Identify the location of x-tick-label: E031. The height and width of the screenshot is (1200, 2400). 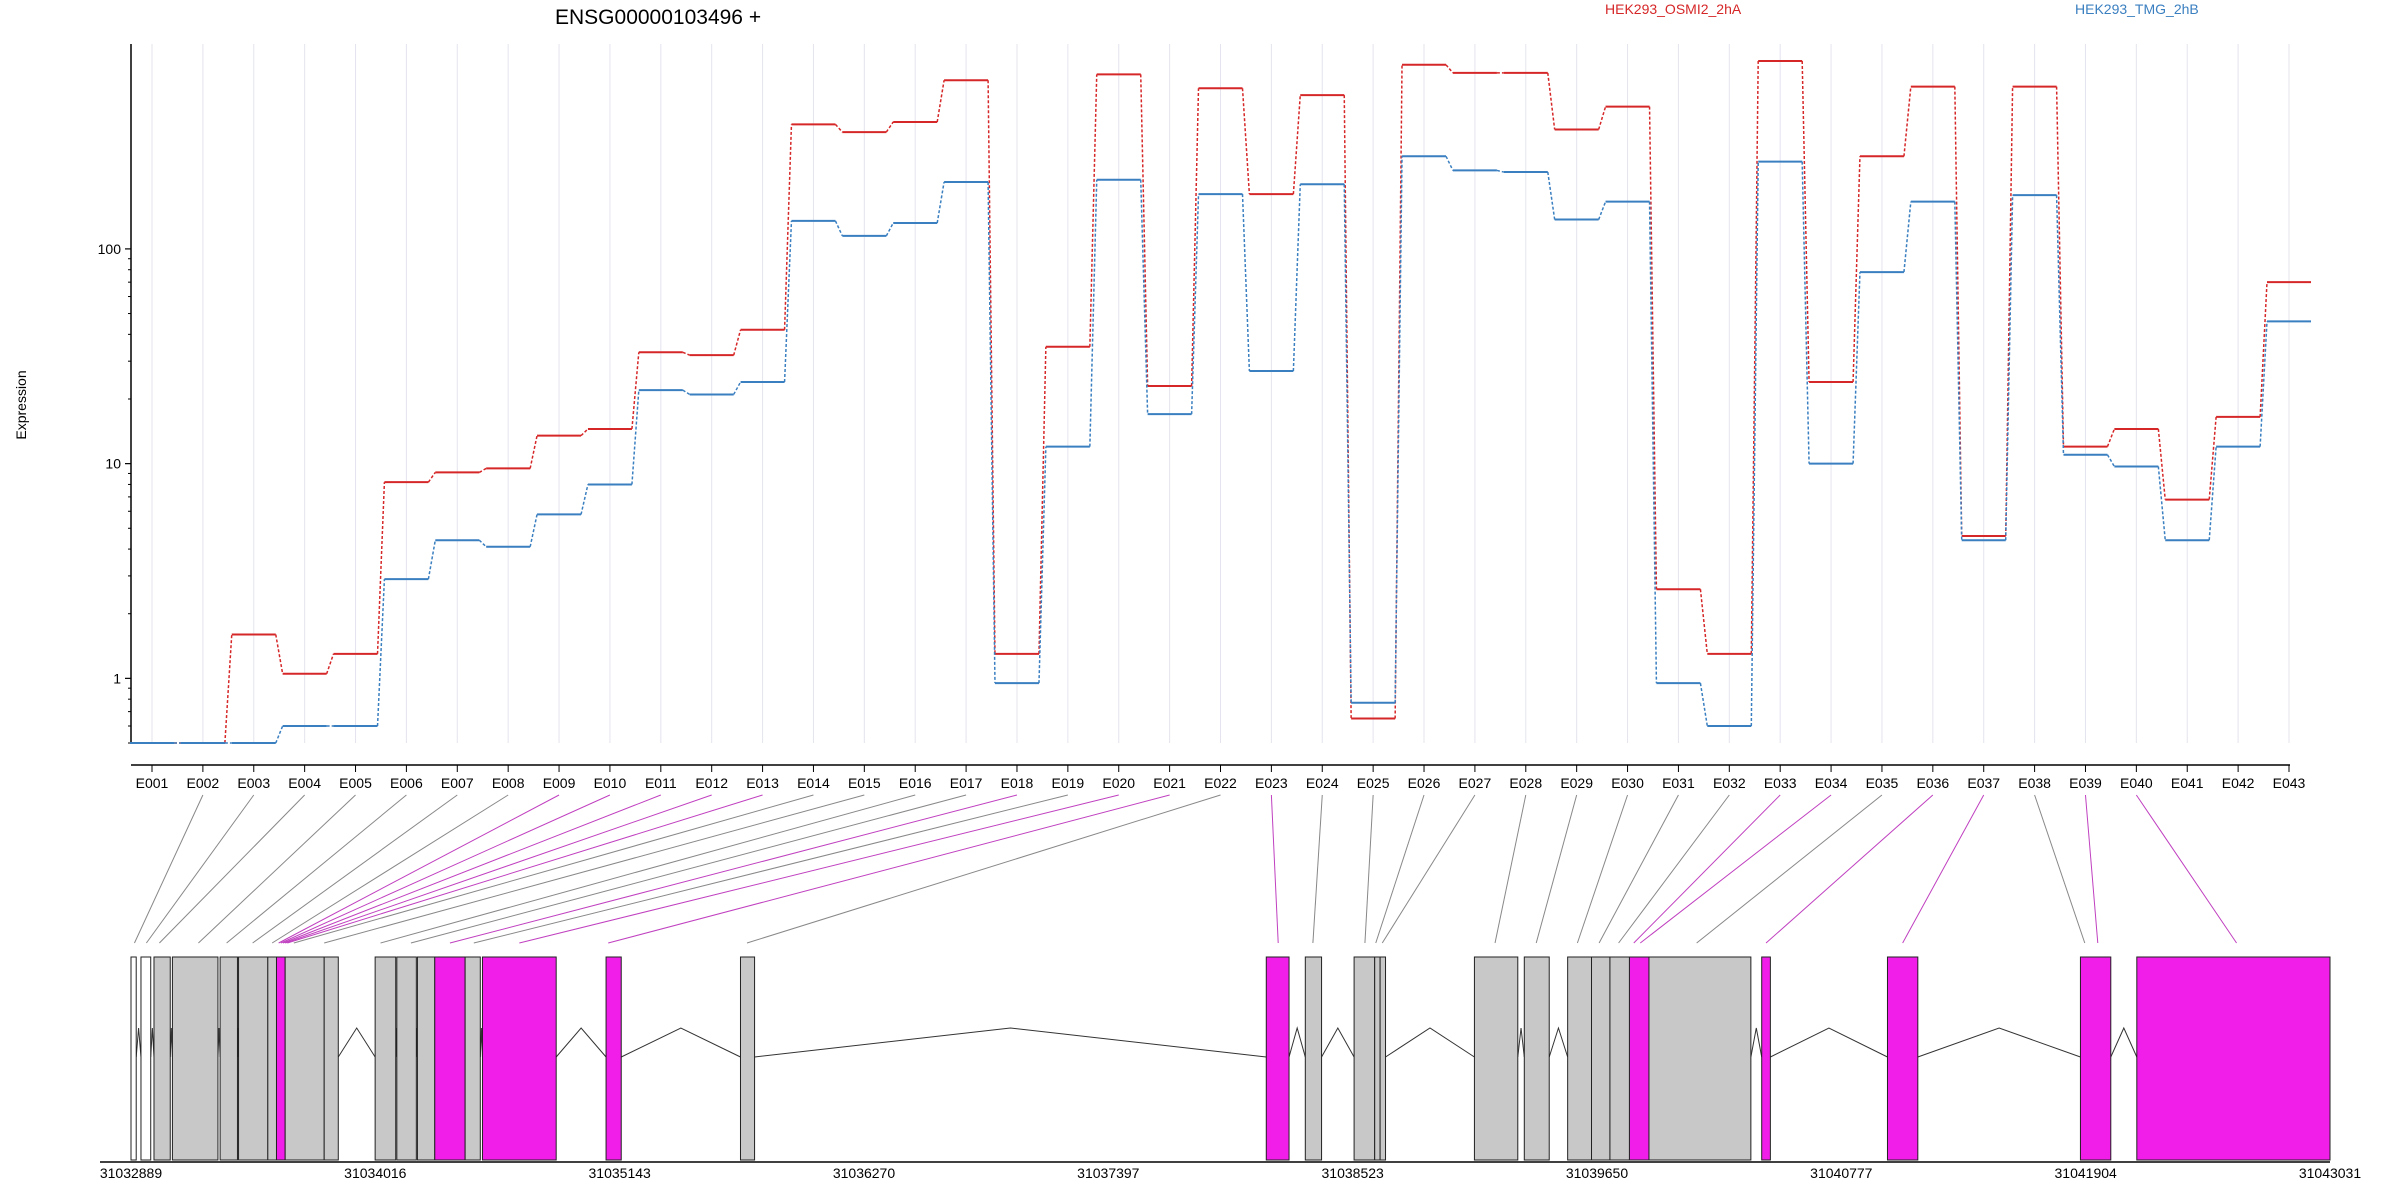
(1678, 783).